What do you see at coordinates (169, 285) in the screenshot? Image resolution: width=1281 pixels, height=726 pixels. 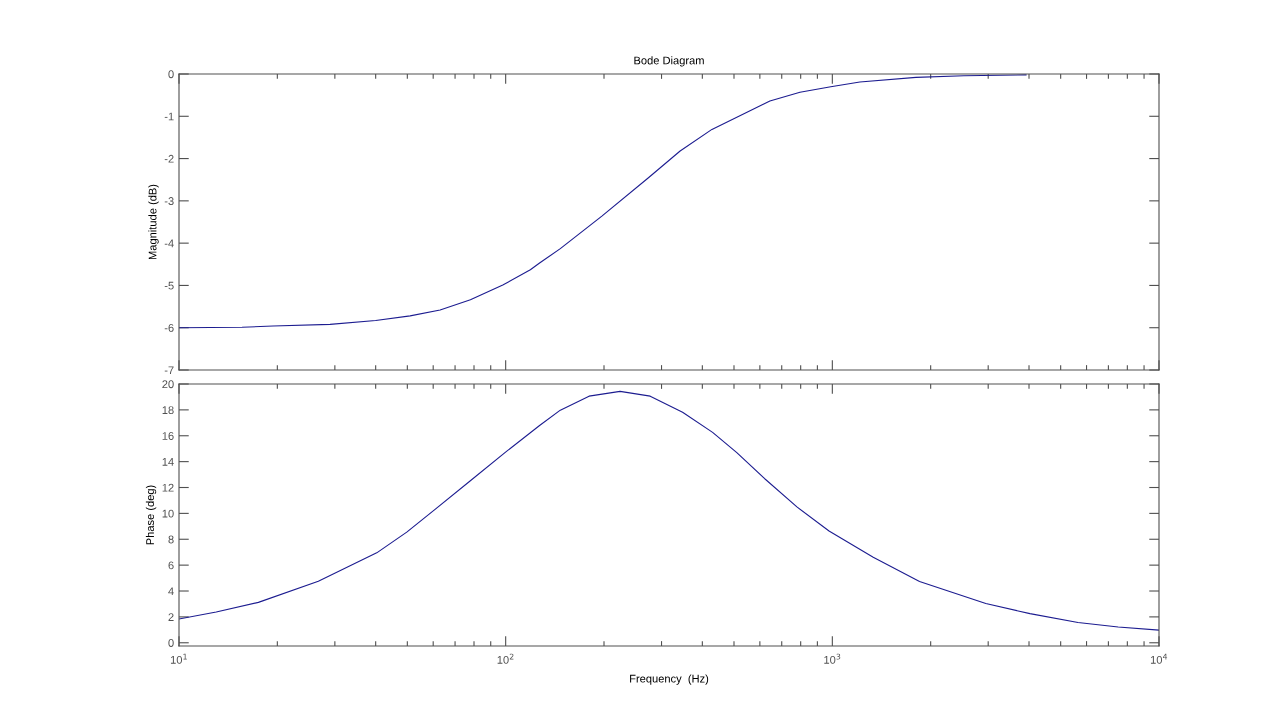 I see `y-tick-label: -5` at bounding box center [169, 285].